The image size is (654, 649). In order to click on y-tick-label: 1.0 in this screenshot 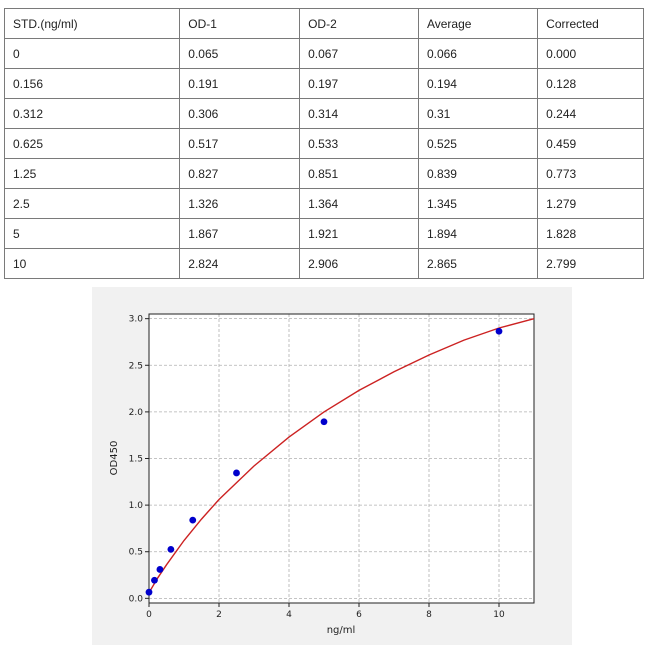, I will do `click(136, 506)`.